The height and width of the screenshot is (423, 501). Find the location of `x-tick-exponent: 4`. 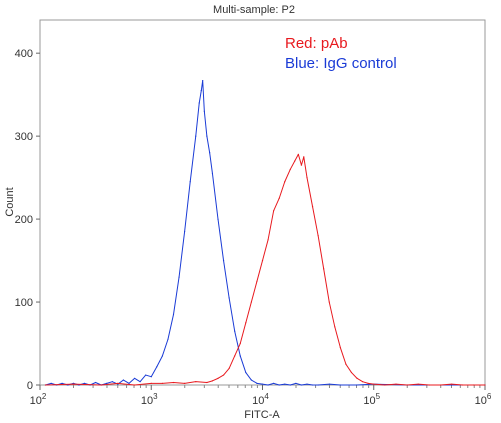

x-tick-exponent: 4 is located at coordinates (266, 396).